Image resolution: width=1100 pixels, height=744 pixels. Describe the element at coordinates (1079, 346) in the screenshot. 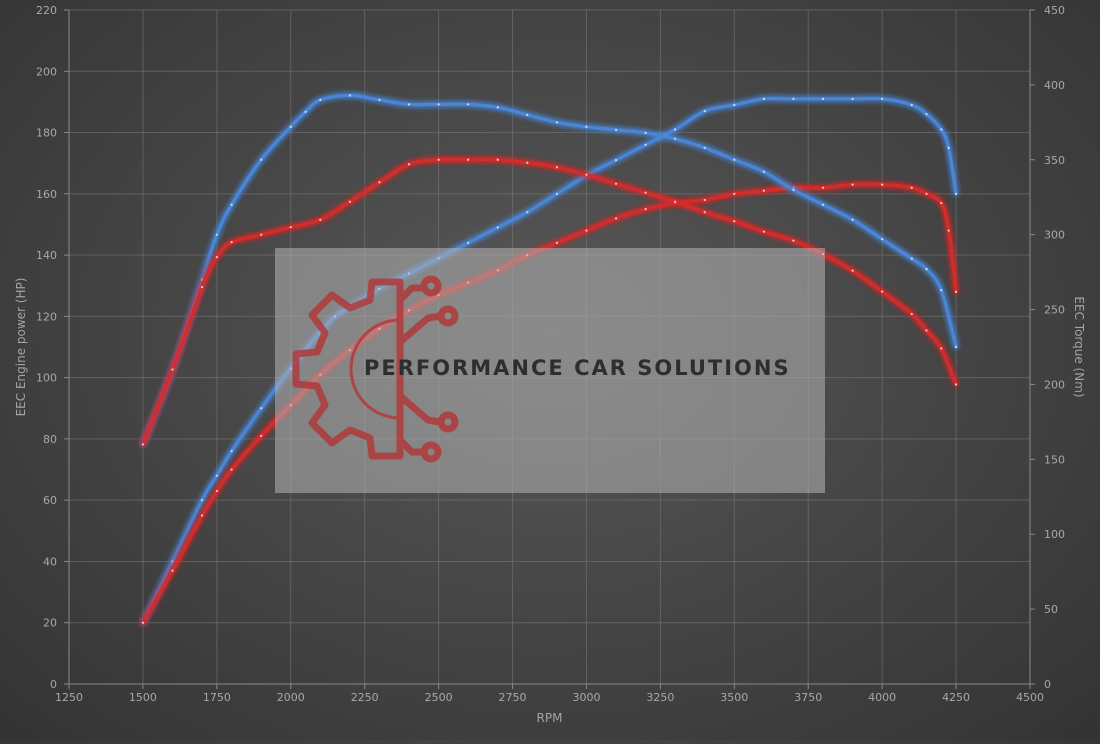

I see `y-right-axis-title: EEC Torque (Nm)` at that location.